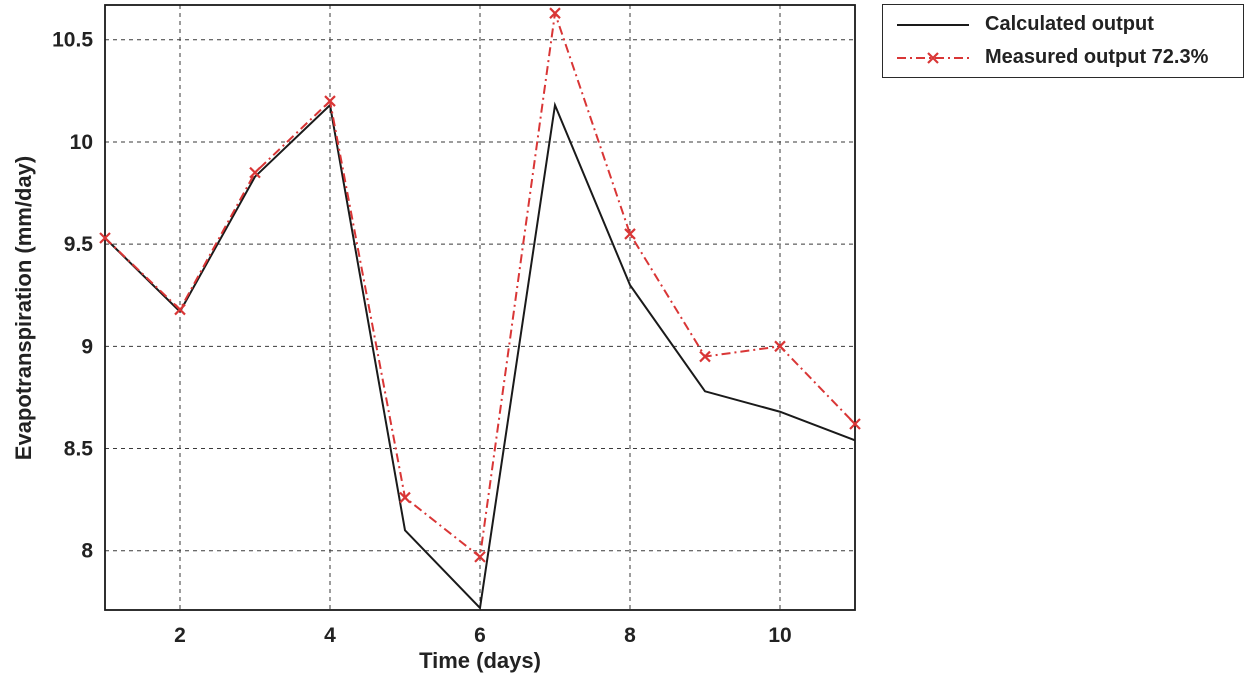 This screenshot has width=1248, height=695. What do you see at coordinates (480, 660) in the screenshot?
I see `x-axis-label: Time (days)` at bounding box center [480, 660].